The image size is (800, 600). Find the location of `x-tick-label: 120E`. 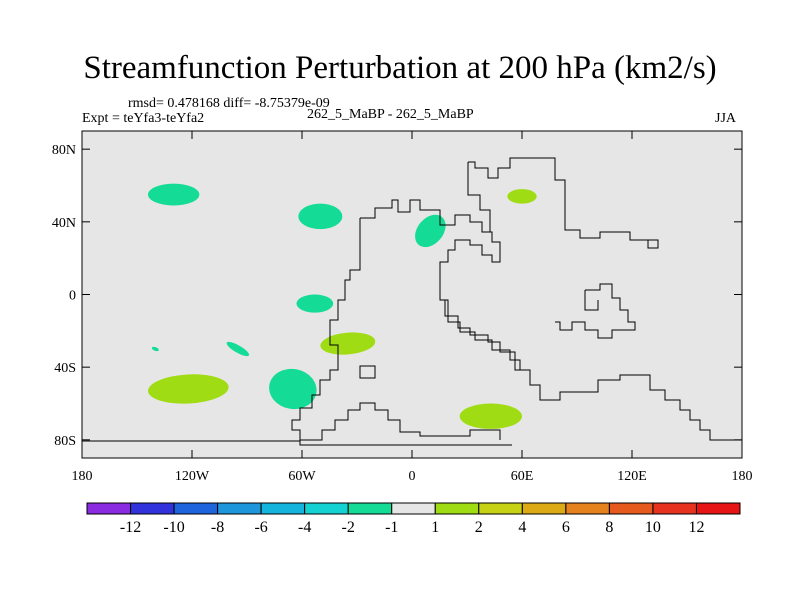

x-tick-label: 120E is located at coordinates (632, 476).